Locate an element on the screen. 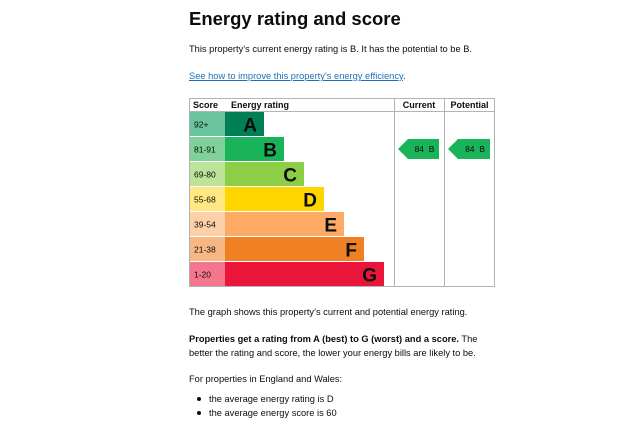 The height and width of the screenshot is (438, 625). score-range-a: 92+ is located at coordinates (201, 125).